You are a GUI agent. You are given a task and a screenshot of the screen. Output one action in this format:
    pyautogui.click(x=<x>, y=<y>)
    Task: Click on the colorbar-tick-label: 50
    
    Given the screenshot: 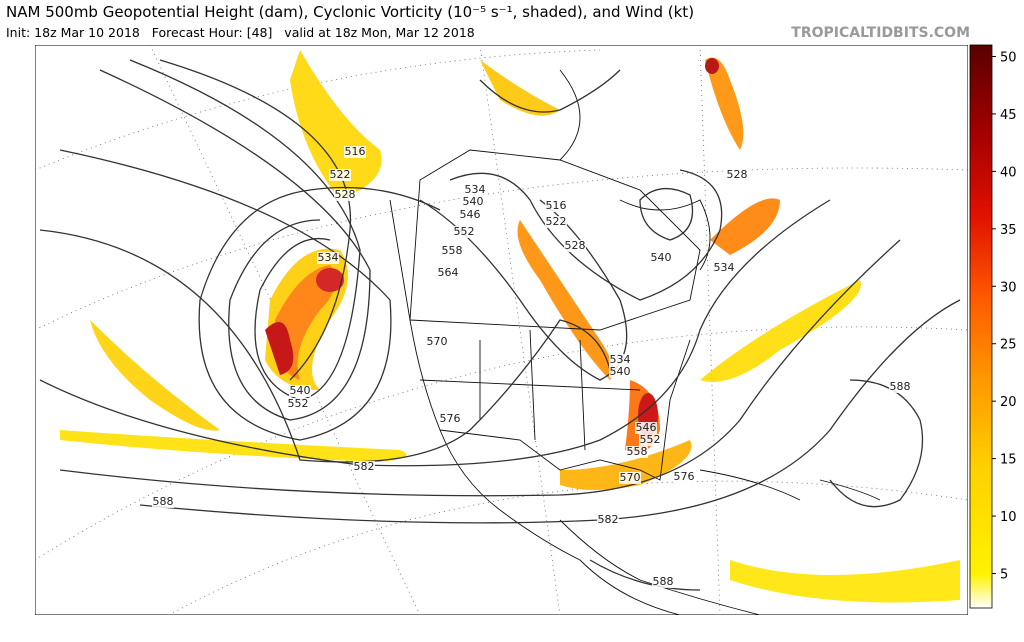 What is the action you would take?
    pyautogui.click(x=1008, y=57)
    